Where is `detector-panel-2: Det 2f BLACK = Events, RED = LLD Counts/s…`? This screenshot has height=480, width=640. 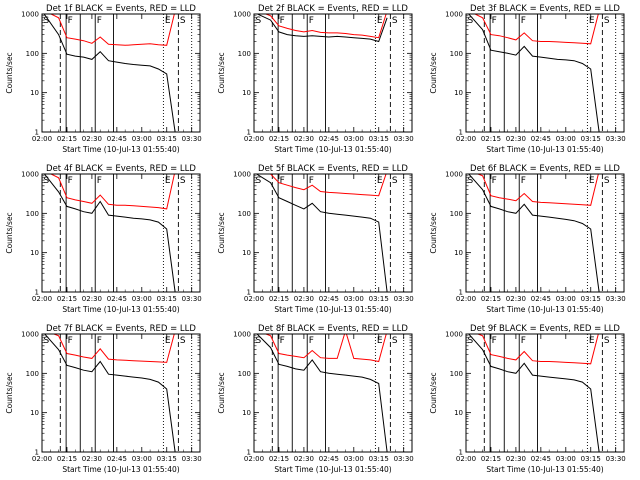 detector-panel-2: Det 2f BLACK = Events, RED = LLD Counts/s… is located at coordinates (315, 79).